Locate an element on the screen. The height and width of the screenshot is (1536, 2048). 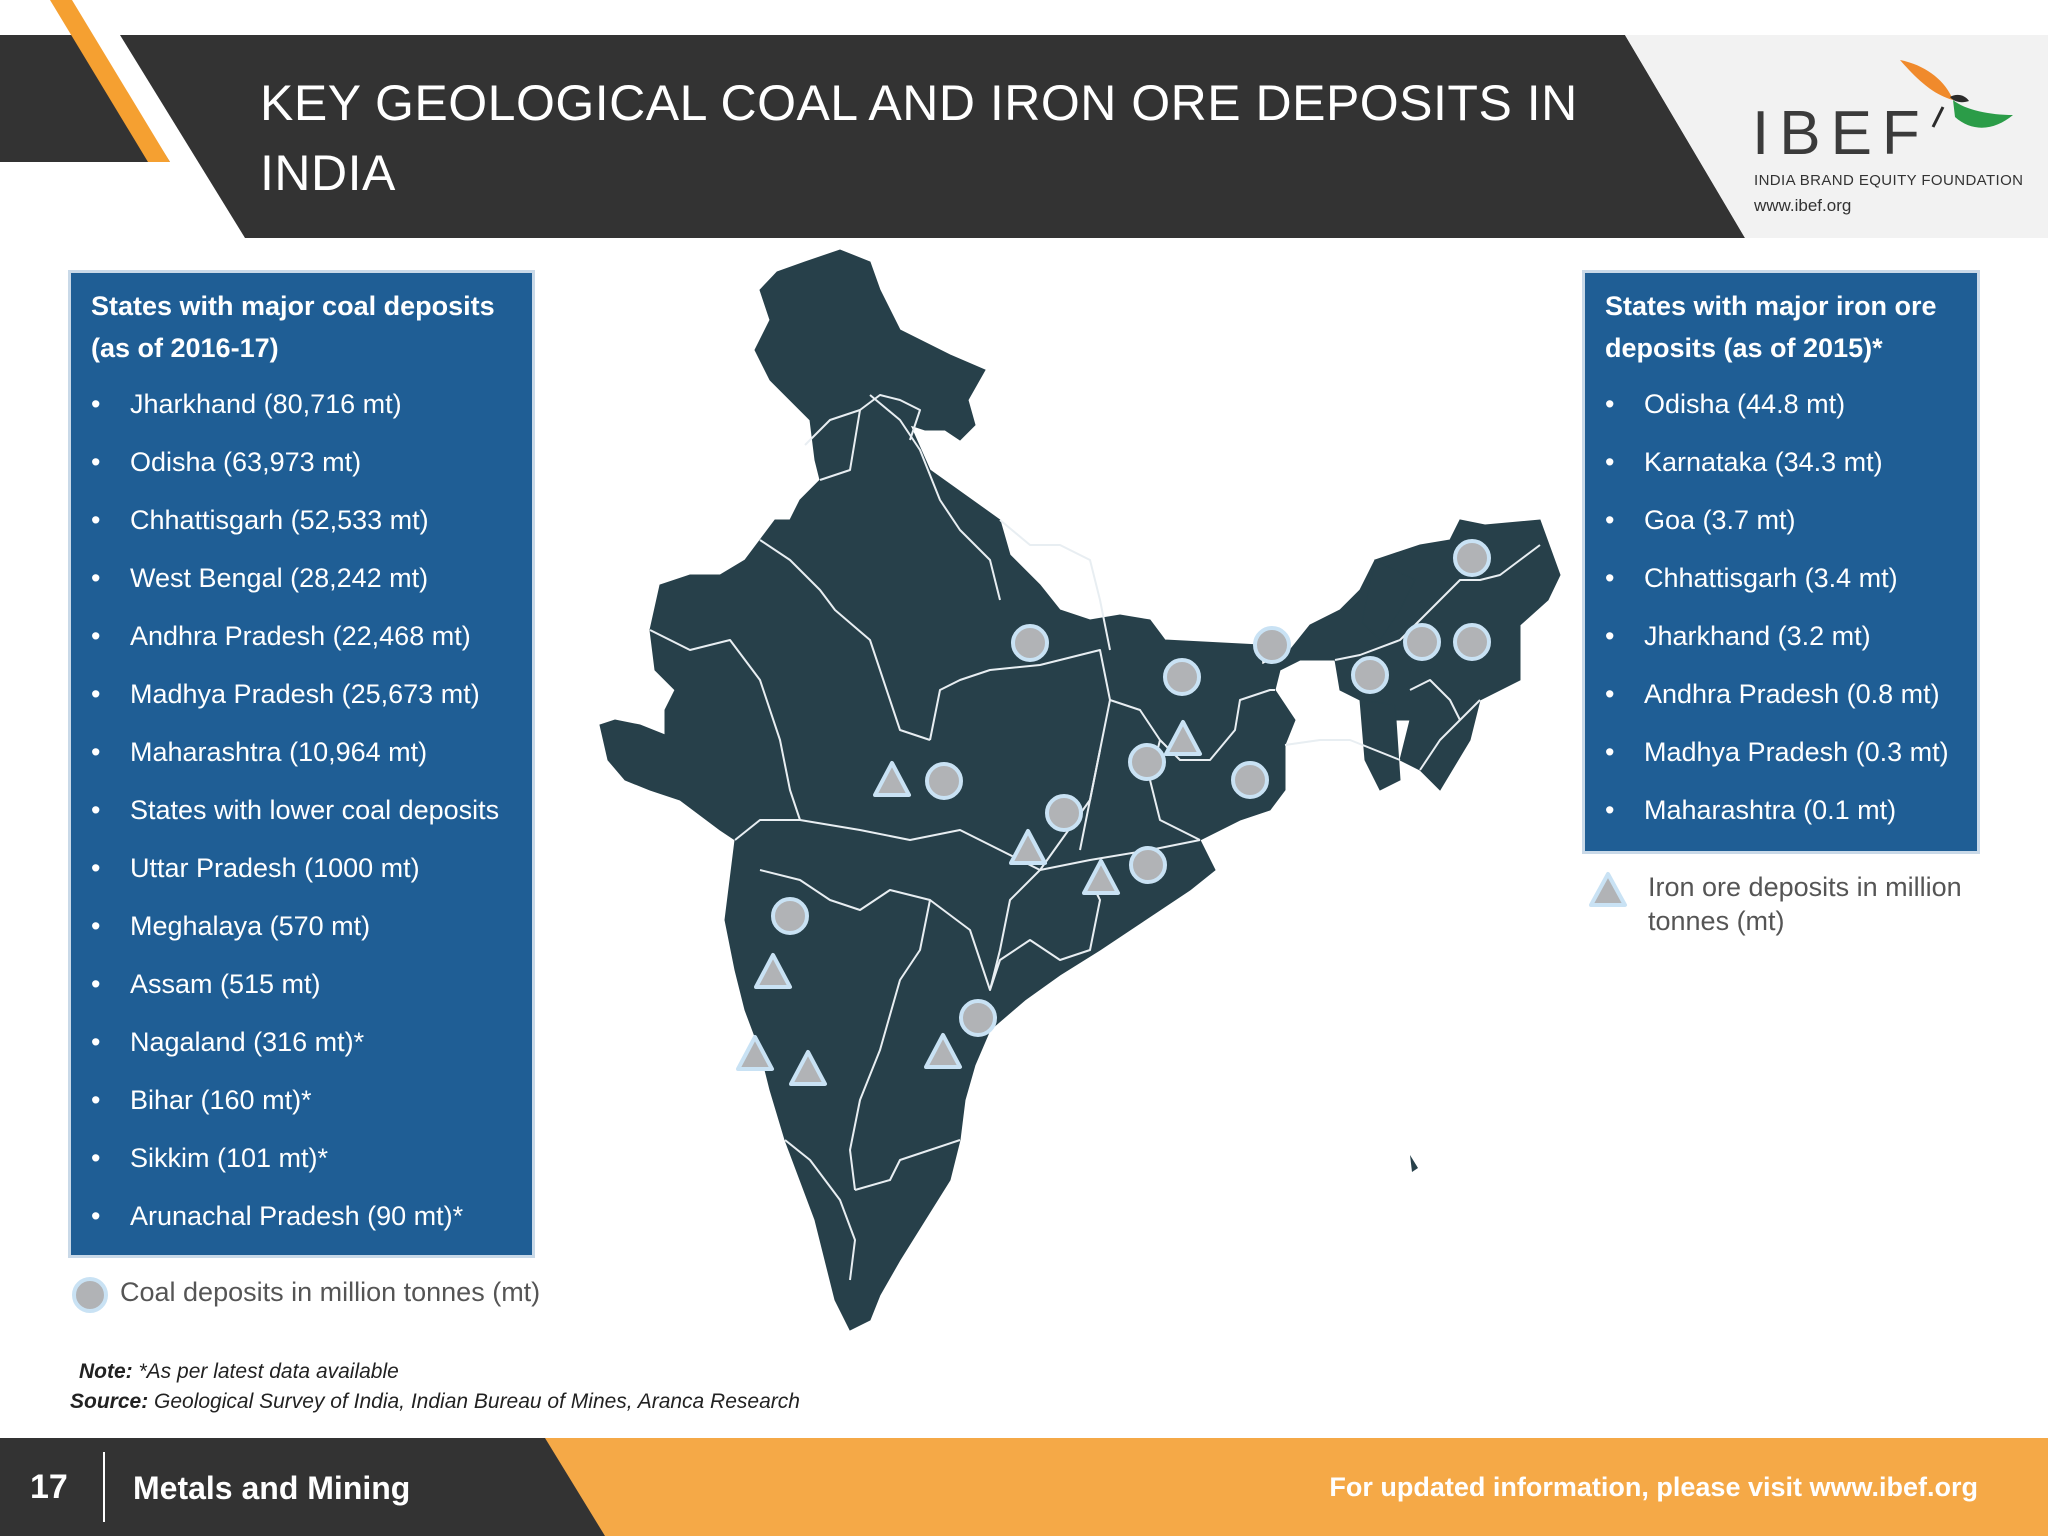
list-item: • Maharashtra (10,964 mt) is located at coordinates (295, 752).